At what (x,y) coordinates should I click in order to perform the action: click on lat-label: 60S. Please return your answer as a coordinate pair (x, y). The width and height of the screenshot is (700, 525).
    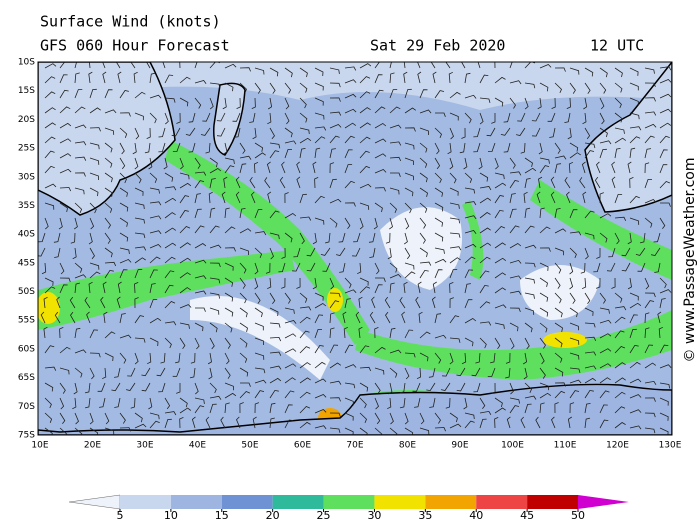
    Looking at the image, I should click on (26, 349).